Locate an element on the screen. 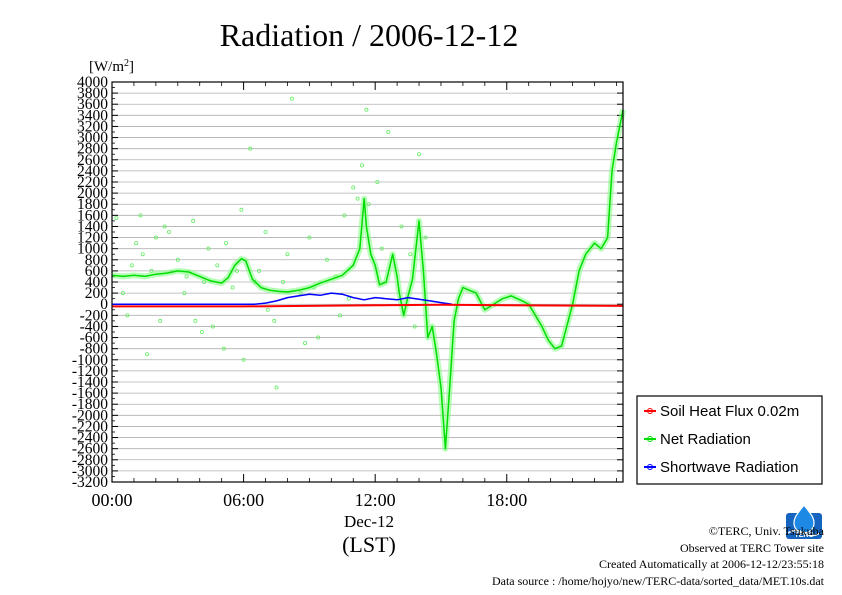  y-tick-label: -2000 is located at coordinates (90, 415).